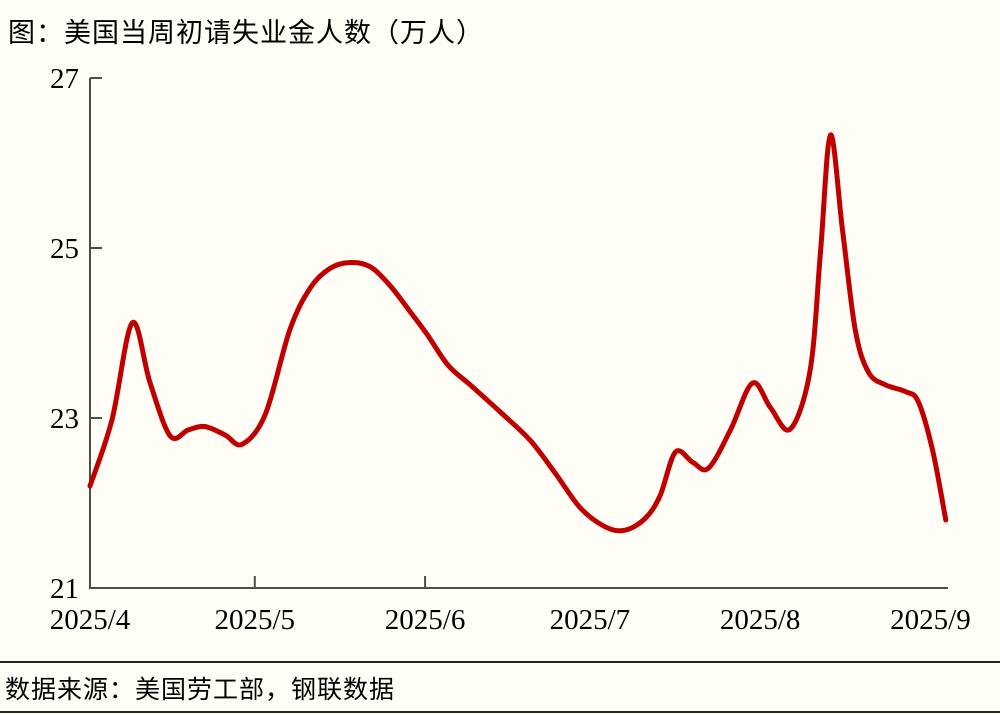 The image size is (1000, 715). I want to click on x-tick-label: 2025/4, so click(90, 620).